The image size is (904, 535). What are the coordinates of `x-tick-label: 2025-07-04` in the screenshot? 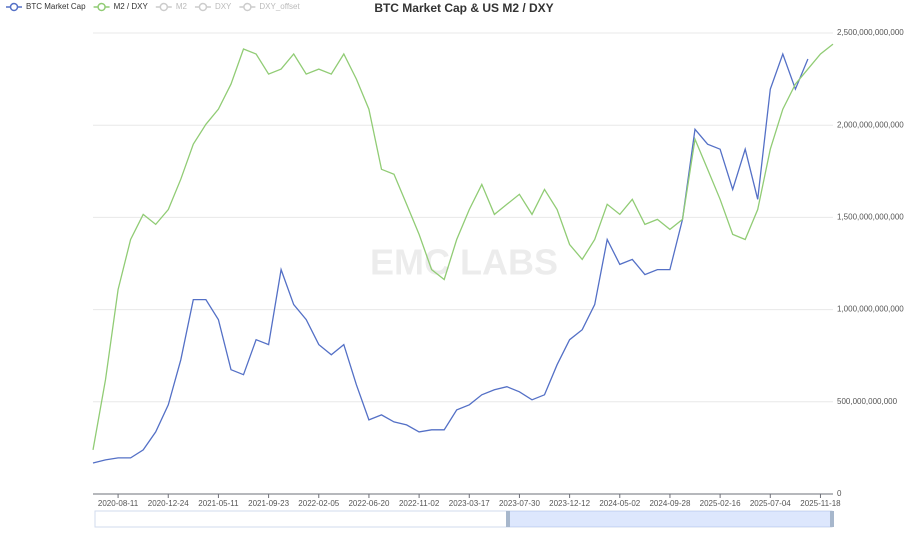 It's located at (770, 503).